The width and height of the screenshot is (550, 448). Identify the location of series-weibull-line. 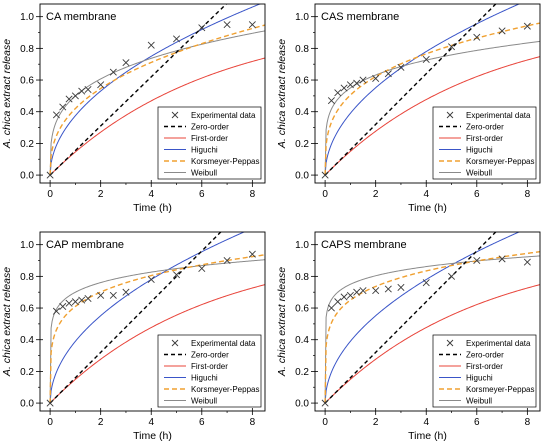
(432, 329).